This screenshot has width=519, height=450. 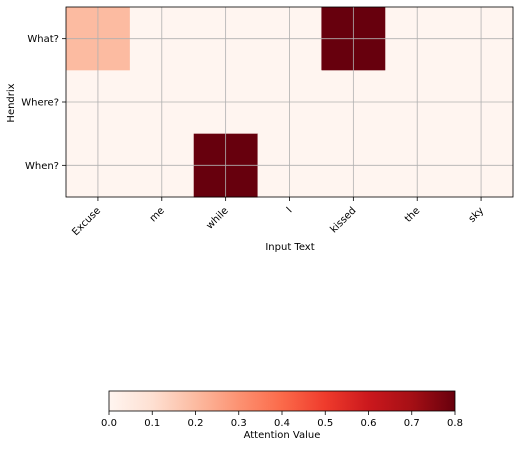 What do you see at coordinates (152, 423) in the screenshot?
I see `colorbar-tick-label: 0.1` at bounding box center [152, 423].